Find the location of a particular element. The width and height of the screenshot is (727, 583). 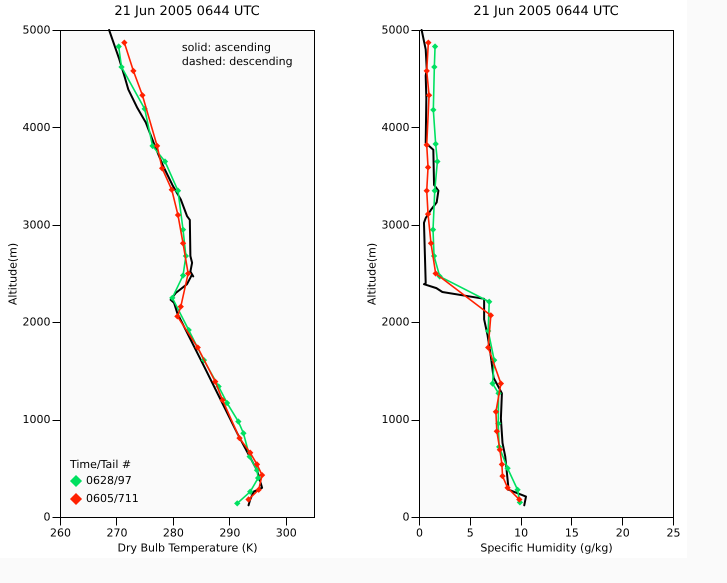

legend-label: 0605/711 is located at coordinates (112, 498).